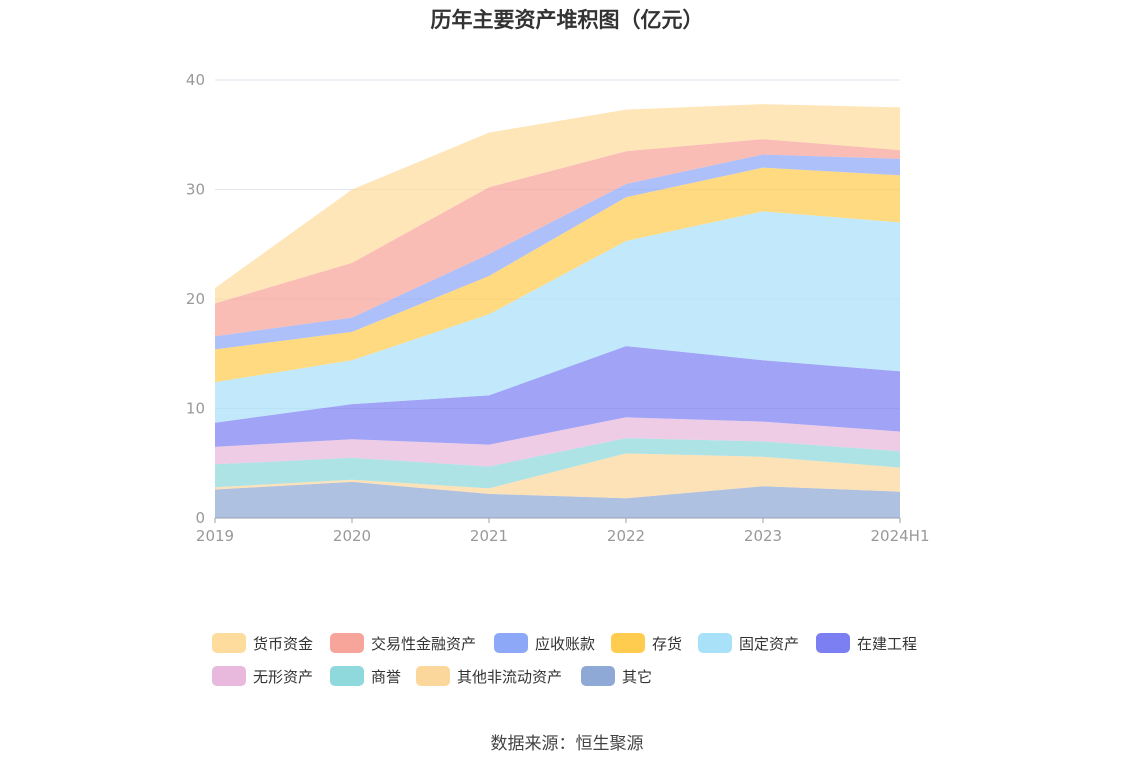  I want to click on area-series-在建工程, so click(557, 396).